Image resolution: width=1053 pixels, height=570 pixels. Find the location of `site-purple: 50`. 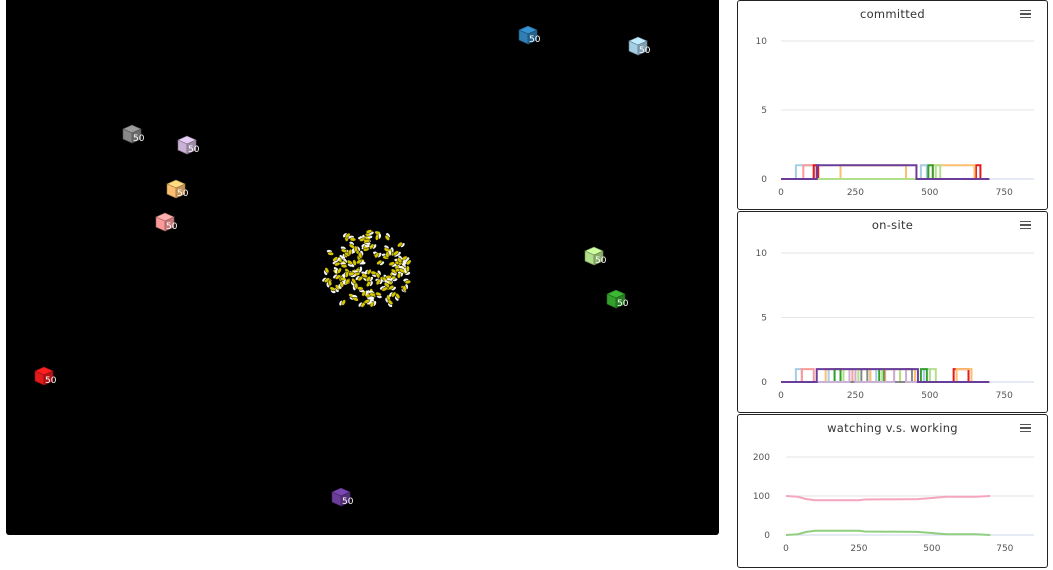

site-purple: 50 is located at coordinates (345, 501).